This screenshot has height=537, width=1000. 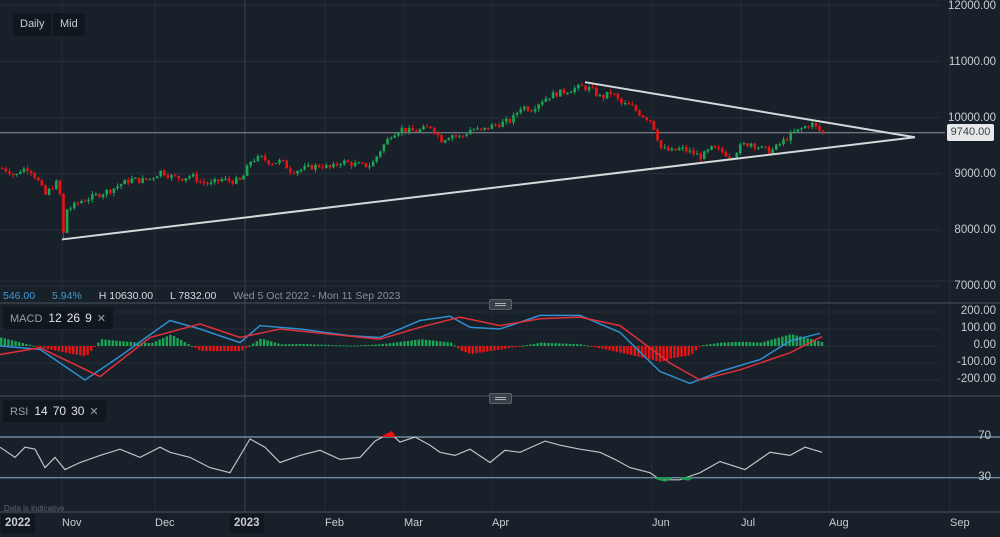 What do you see at coordinates (970, 132) in the screenshot?
I see `current-price-tag: 9740.00` at bounding box center [970, 132].